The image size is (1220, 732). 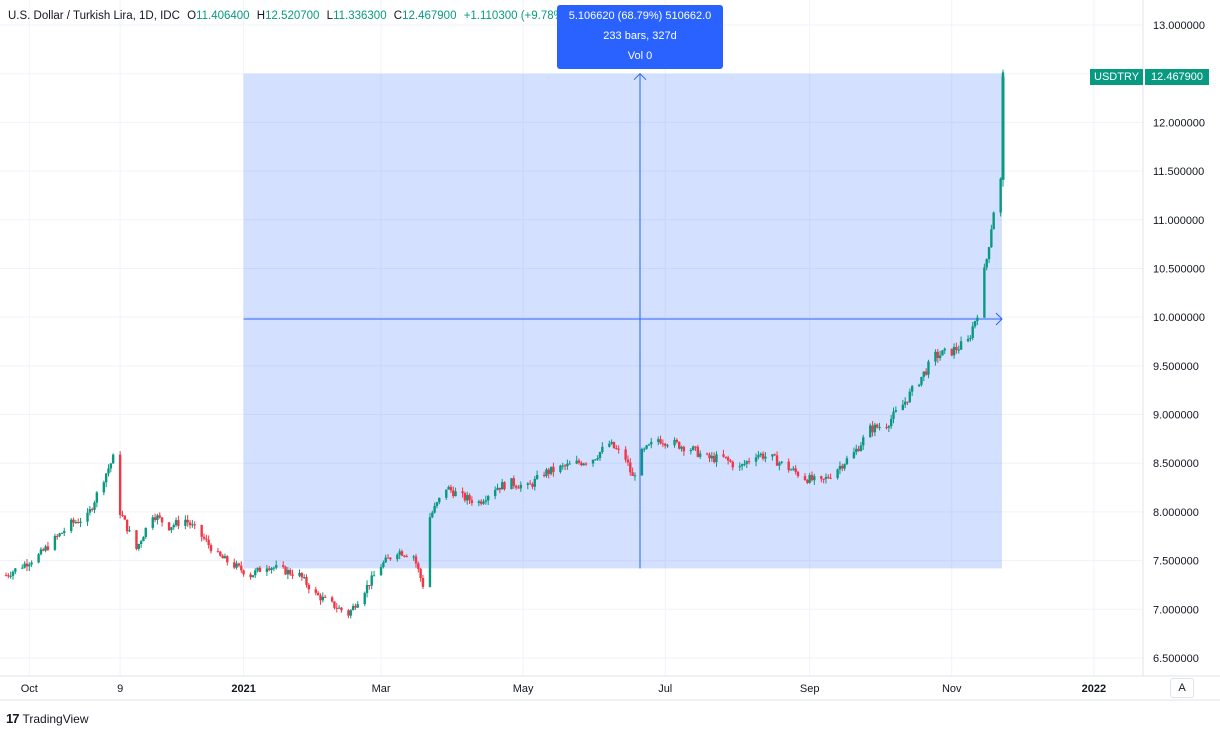 I want to click on y-tick-label: 11.500000, so click(x=1178, y=172).